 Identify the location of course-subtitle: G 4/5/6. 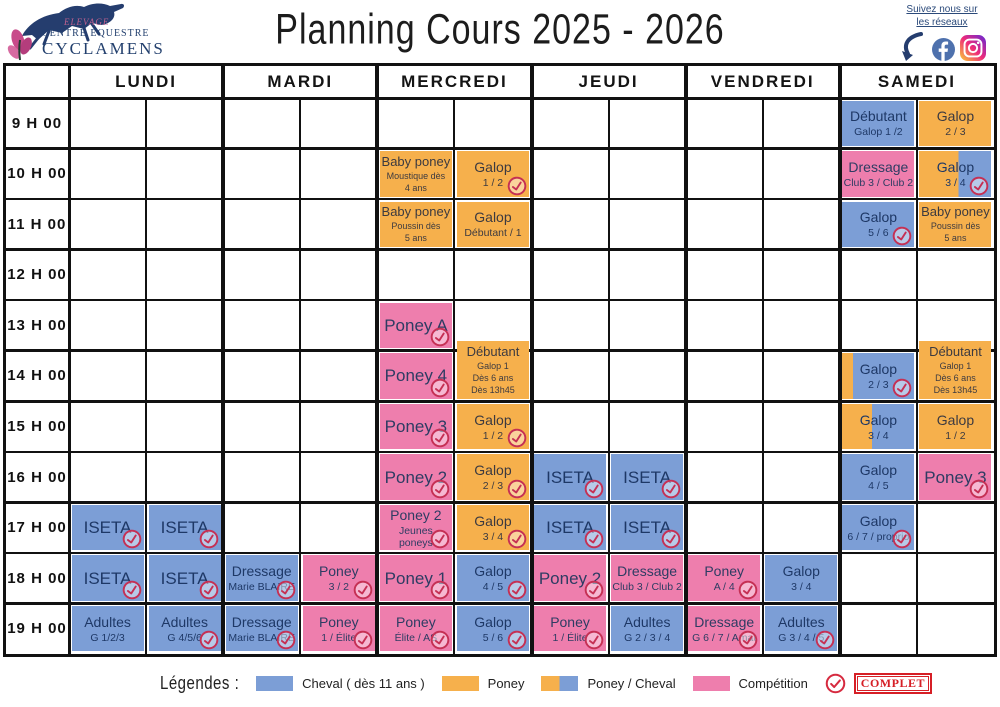
(184, 637).